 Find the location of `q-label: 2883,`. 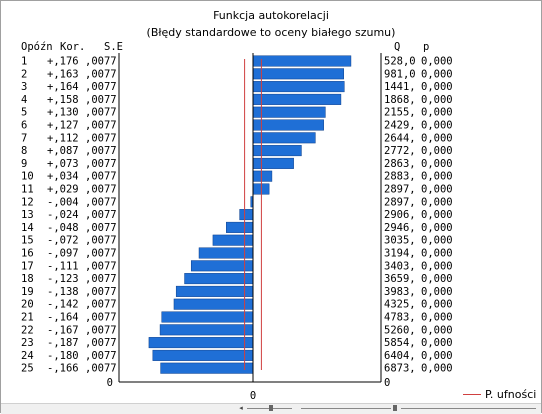

q-label: 2883, is located at coordinates (400, 177).